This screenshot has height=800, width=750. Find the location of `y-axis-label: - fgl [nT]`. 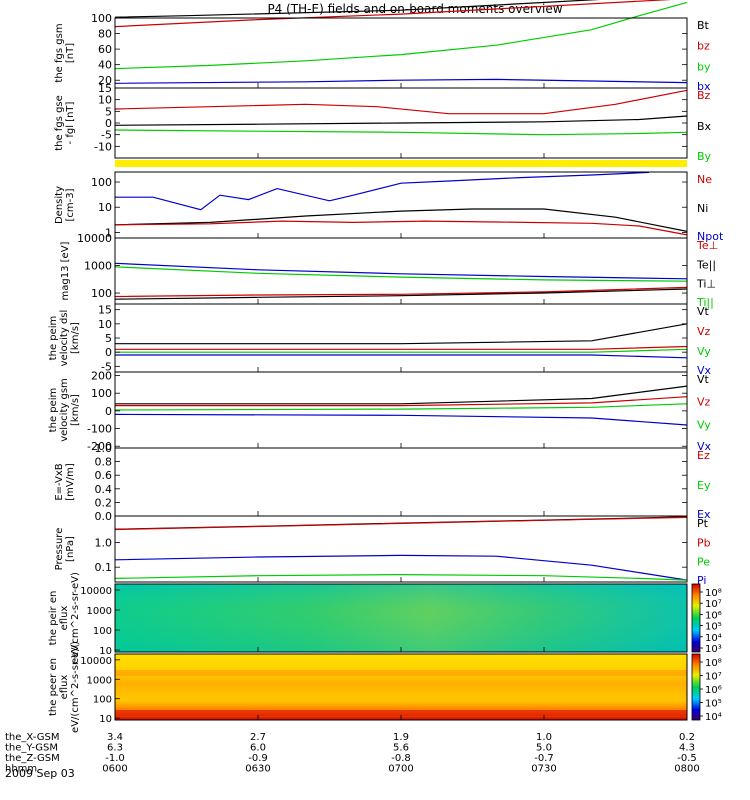

y-axis-label: - fgl [nT] is located at coordinates (70, 122).